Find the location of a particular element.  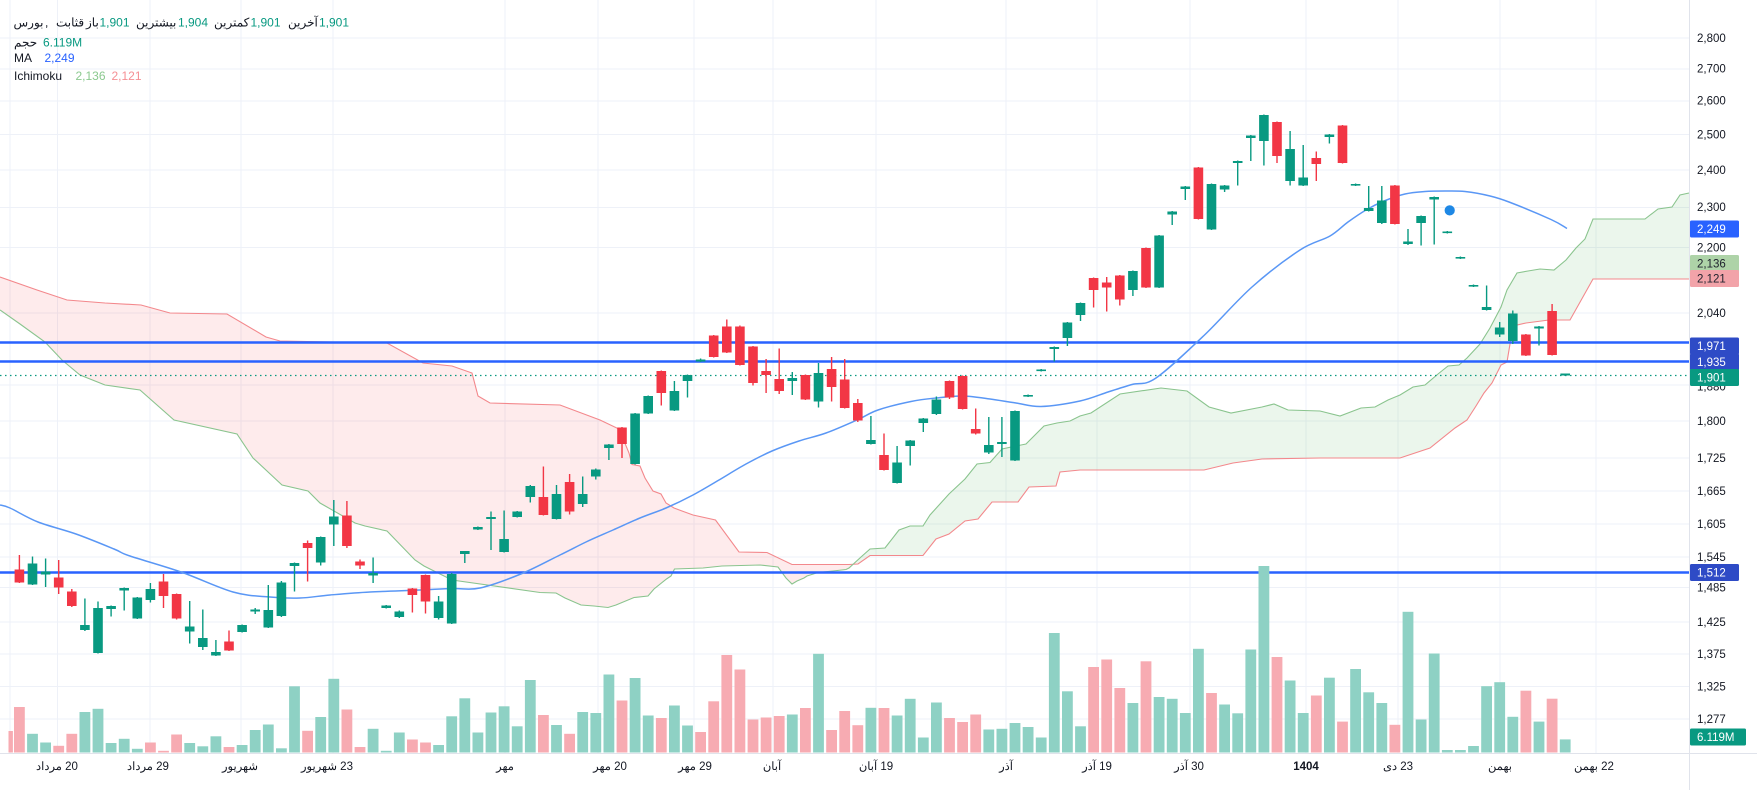

svg-text: مرداد‎ 20 is located at coordinates (57, 766).